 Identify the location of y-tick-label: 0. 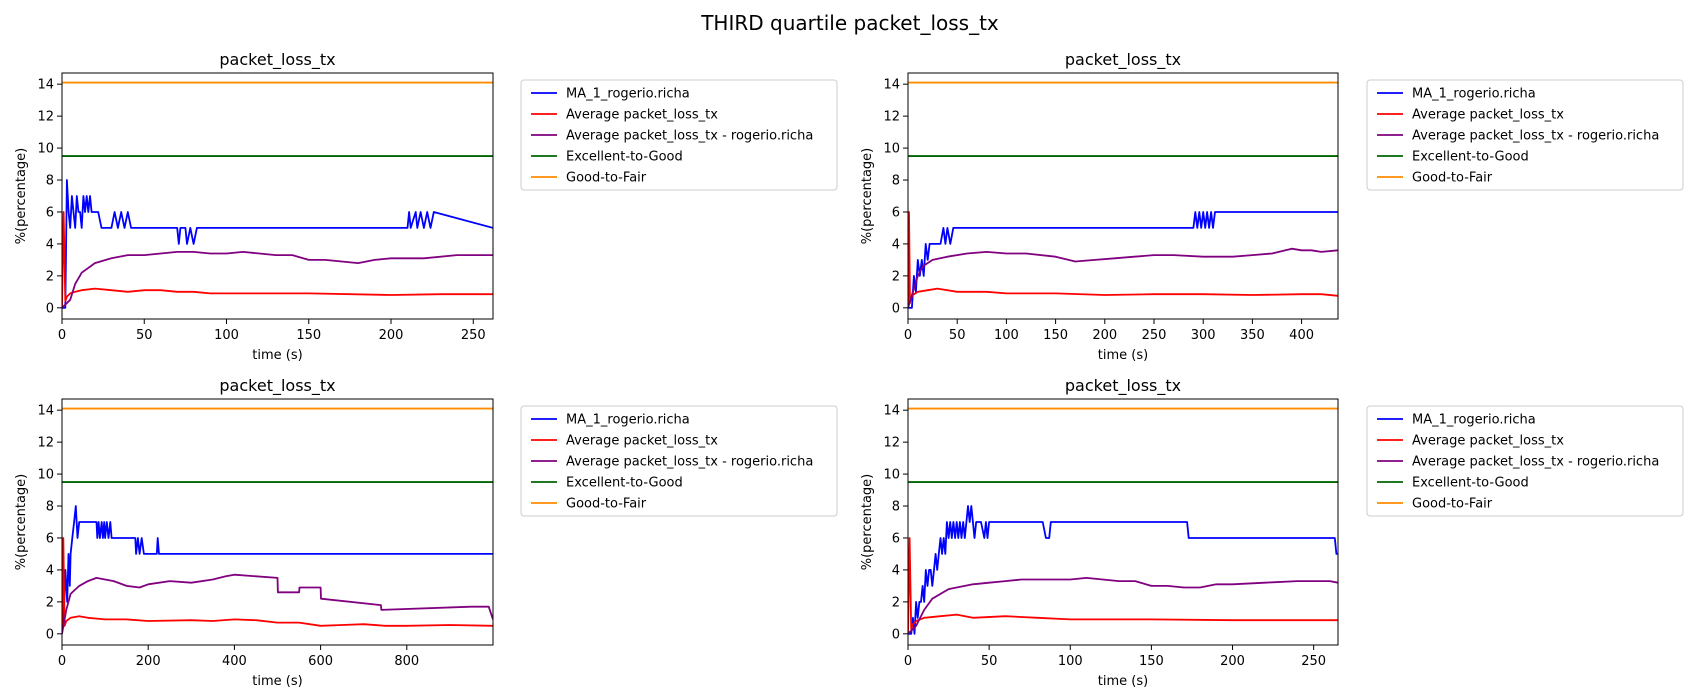
(896, 634).